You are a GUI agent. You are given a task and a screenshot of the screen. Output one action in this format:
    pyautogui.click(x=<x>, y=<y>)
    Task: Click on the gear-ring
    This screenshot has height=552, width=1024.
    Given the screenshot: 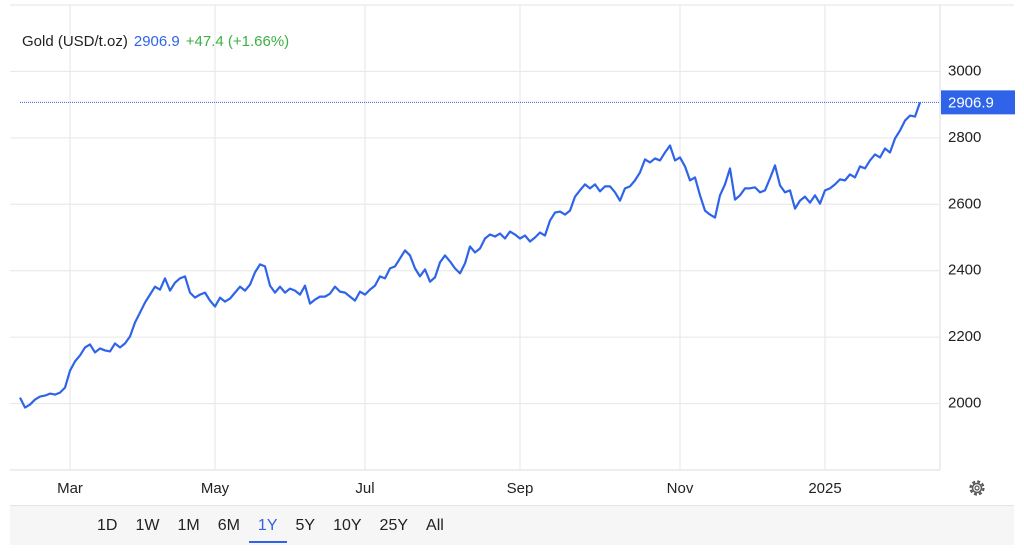 What is the action you would take?
    pyautogui.click(x=977, y=488)
    